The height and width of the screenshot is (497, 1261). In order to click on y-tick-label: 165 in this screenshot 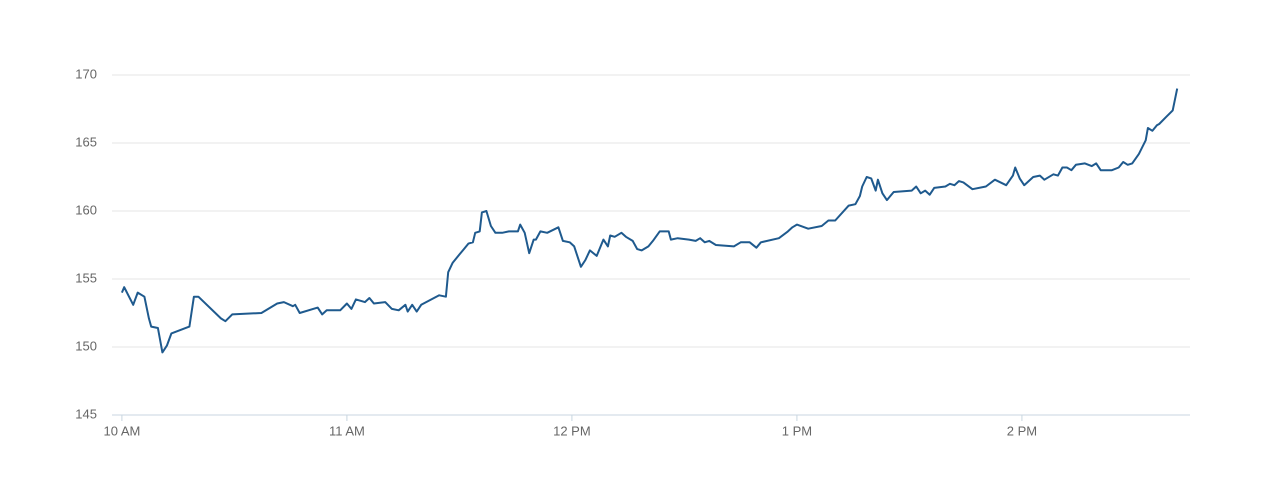, I will do `click(86, 141)`.